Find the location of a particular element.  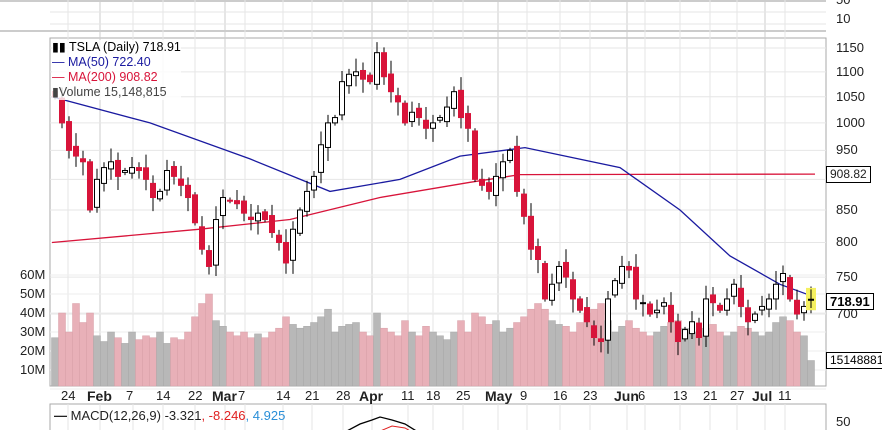

date-label: 21 is located at coordinates (710, 395).